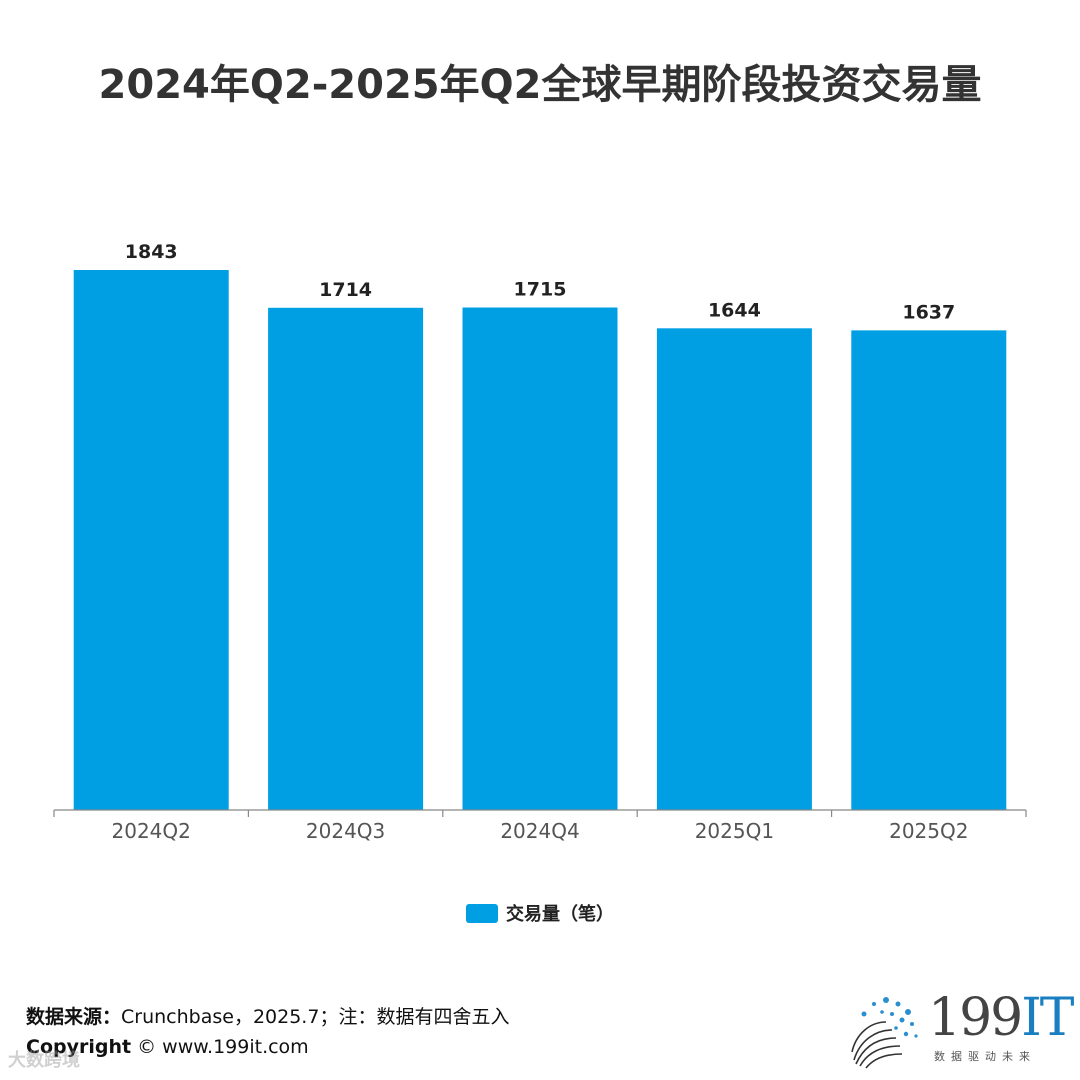 This screenshot has height=1080, width=1080. I want to click on bar-2024Q4, so click(540, 558).